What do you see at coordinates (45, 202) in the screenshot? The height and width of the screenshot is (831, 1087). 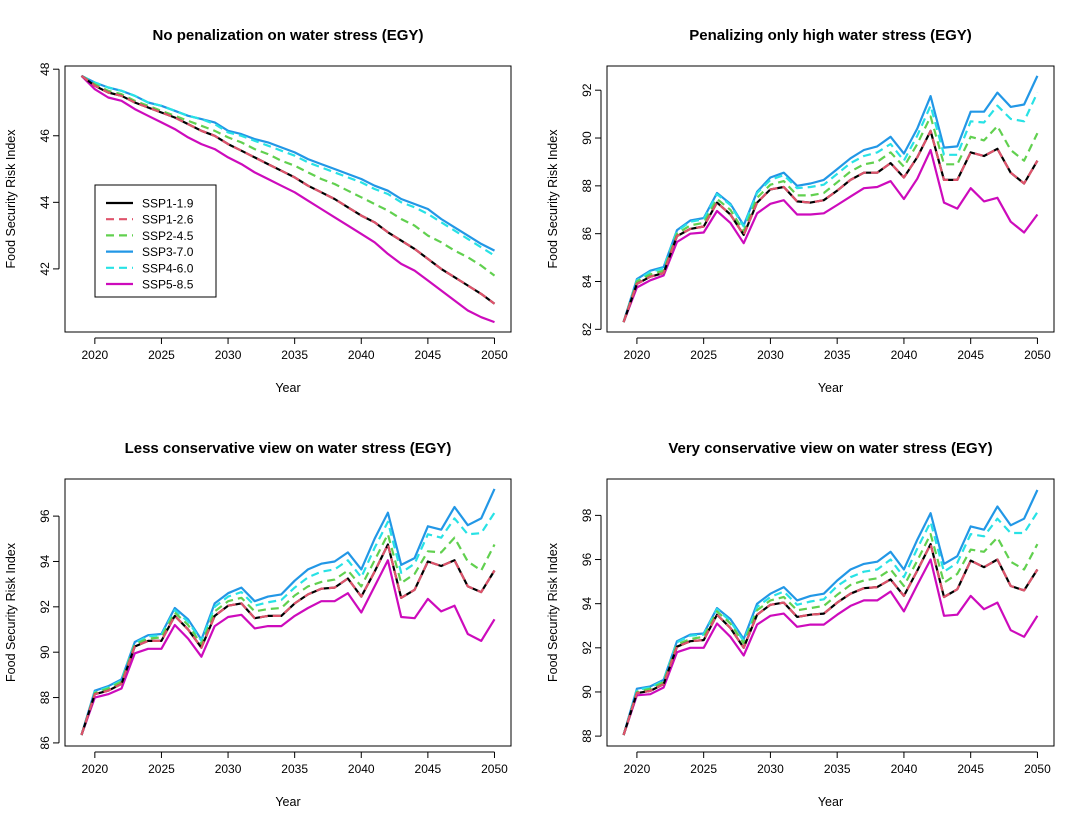 I see `y-tick-label: 44` at bounding box center [45, 202].